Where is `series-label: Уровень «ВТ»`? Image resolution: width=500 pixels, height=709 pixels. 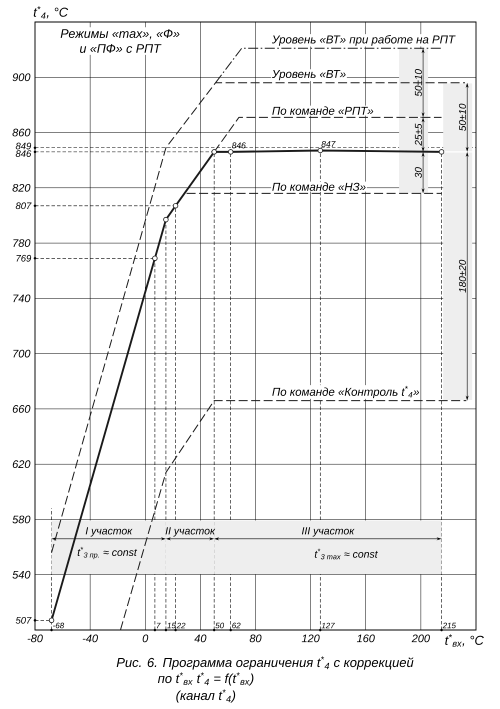
series-label: Уровень «ВТ» is located at coordinates (309, 75).